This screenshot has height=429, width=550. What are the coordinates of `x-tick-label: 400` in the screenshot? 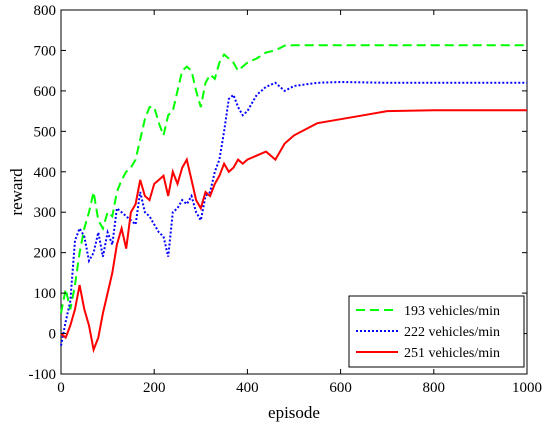 It's located at (247, 388).